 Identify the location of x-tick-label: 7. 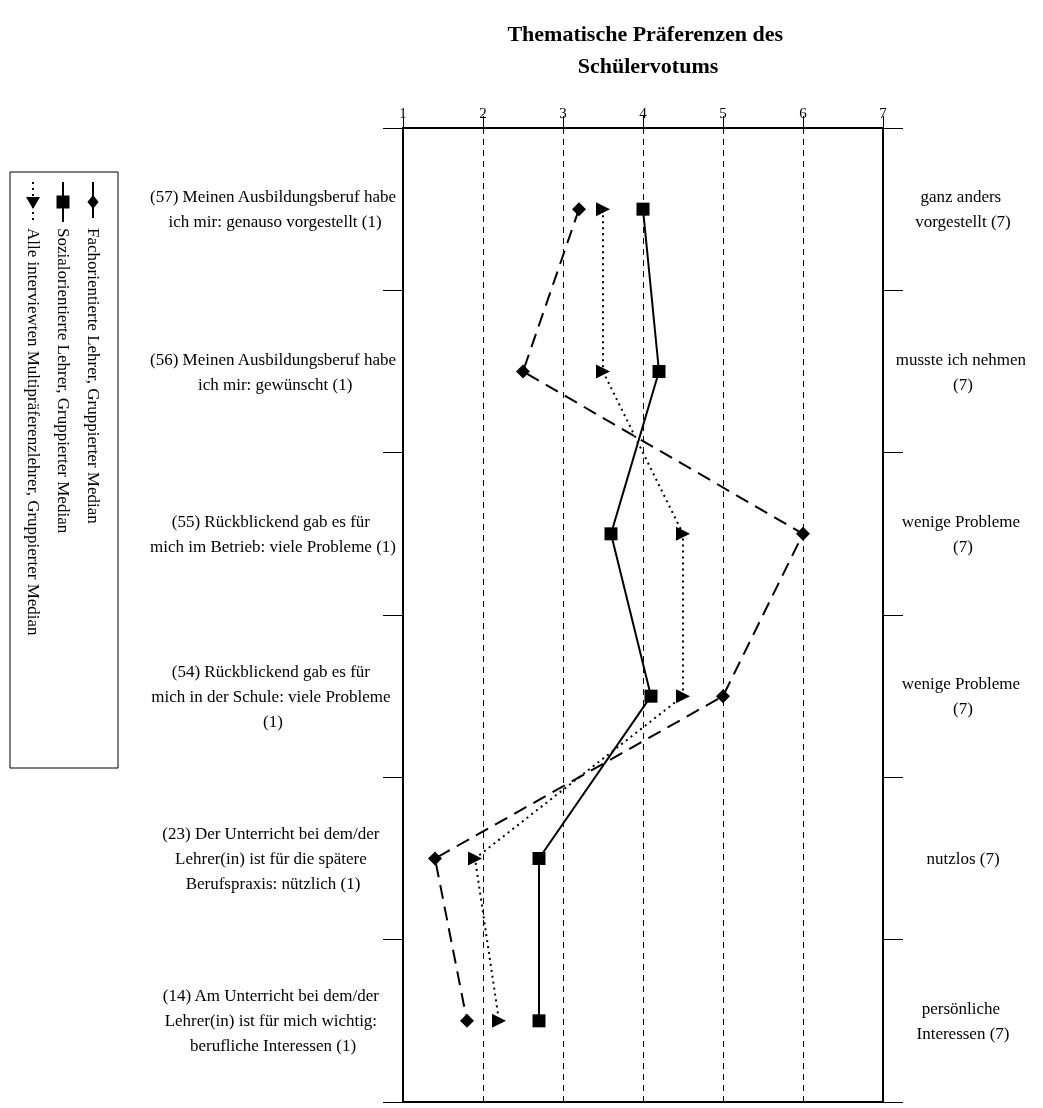
(883, 112).